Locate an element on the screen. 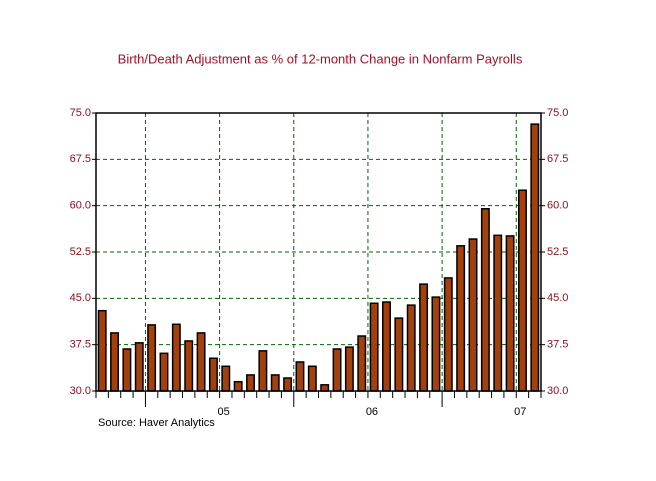 The image size is (656, 481). y-tick-label: 30.0 is located at coordinates (80, 391).